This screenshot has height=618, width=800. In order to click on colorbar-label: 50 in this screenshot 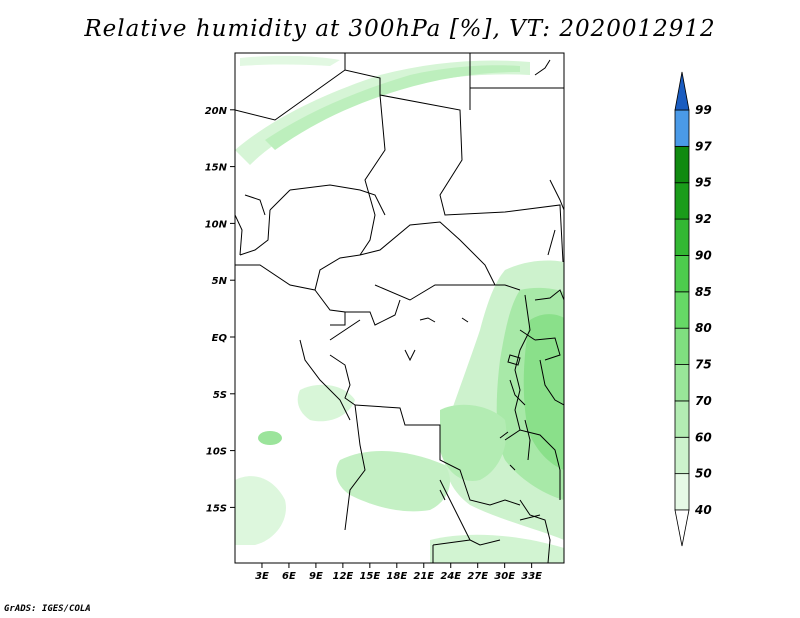, I will do `click(703, 474)`.